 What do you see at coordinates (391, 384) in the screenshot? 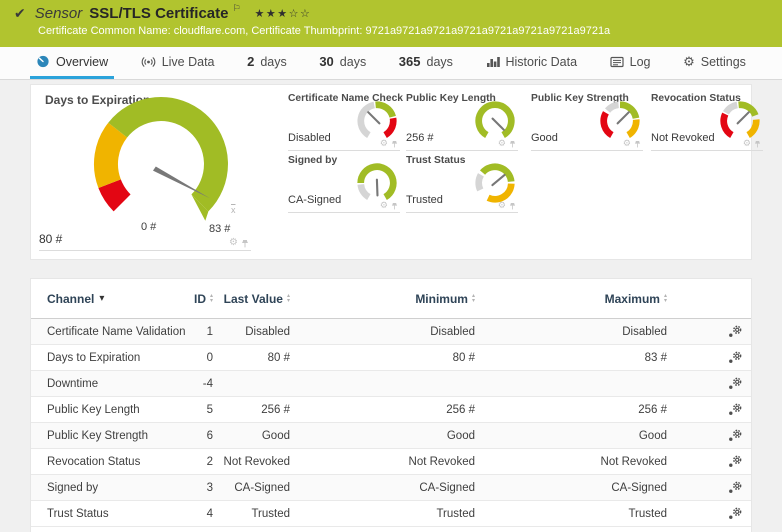
I see `table-row: Downtime -4` at bounding box center [391, 384].